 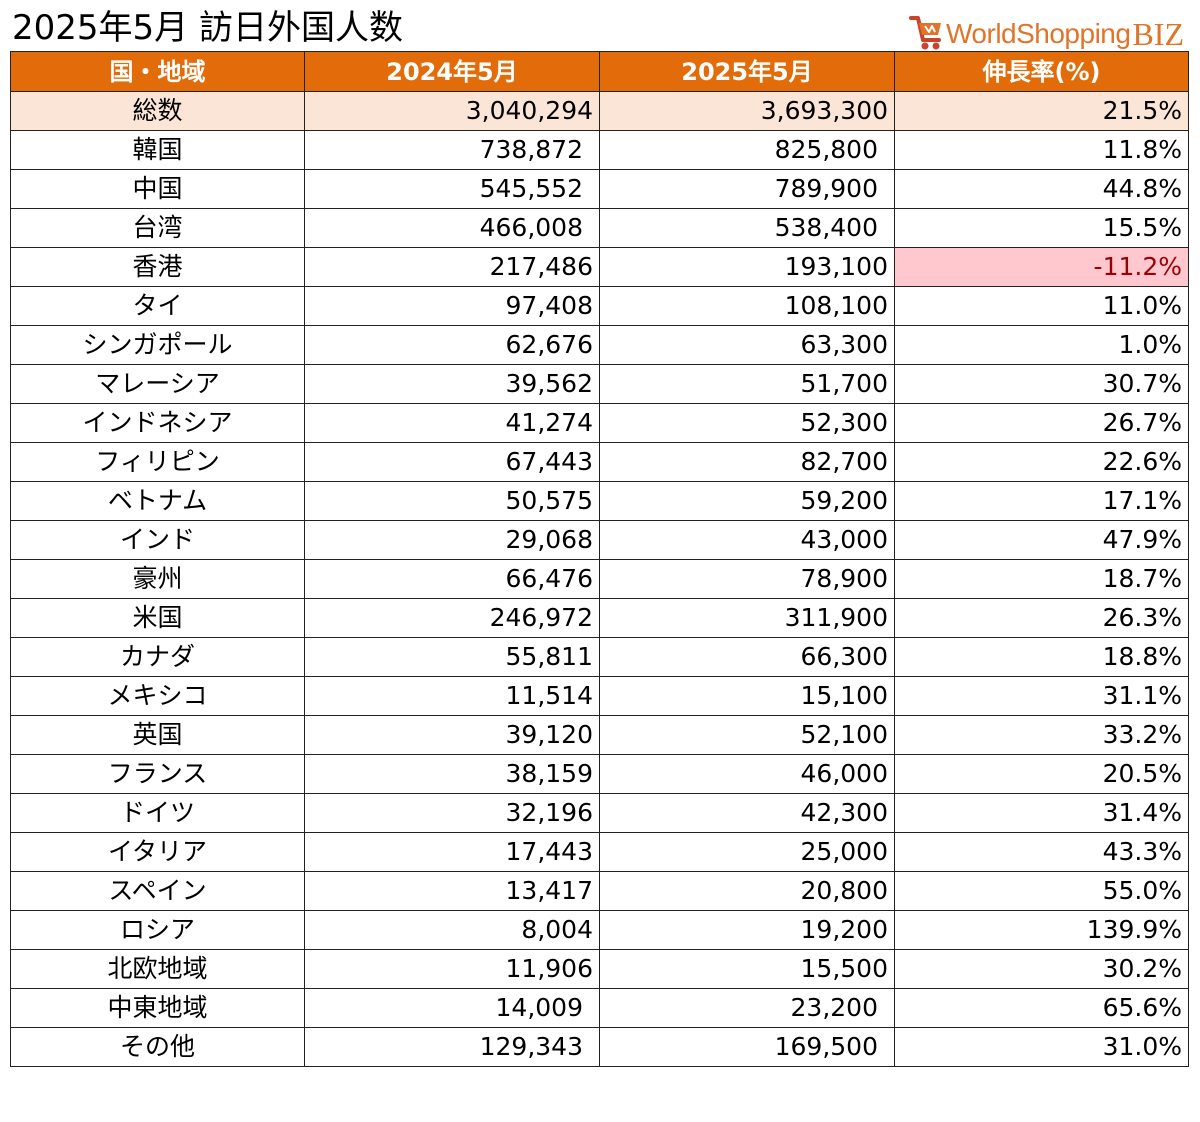 I want to click on visitors-2025-cell: 193,100, so click(x=747, y=267).